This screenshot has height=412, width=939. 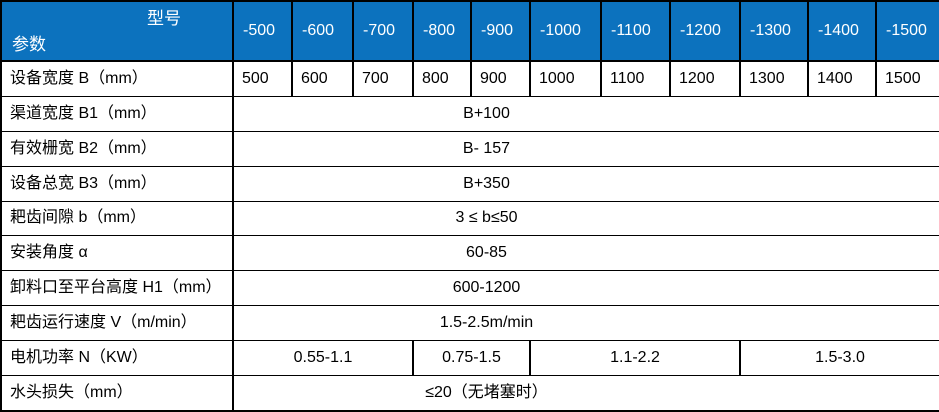 I want to click on row-label: 设备宽度 B（mm）, so click(x=117, y=79).